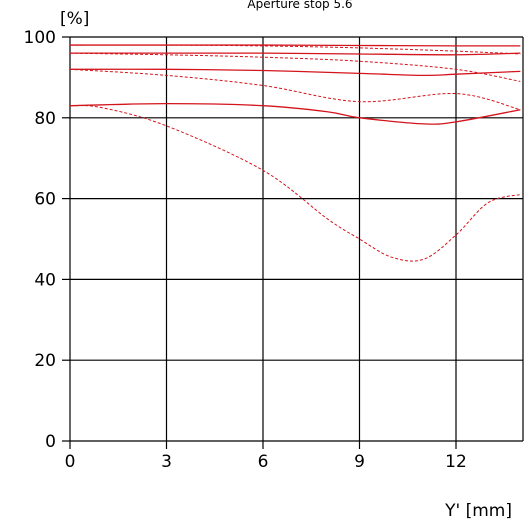 This screenshot has height=532, width=529. Describe the element at coordinates (478, 511) in the screenshot. I see `x-axis-title: Y' [mm]` at that location.